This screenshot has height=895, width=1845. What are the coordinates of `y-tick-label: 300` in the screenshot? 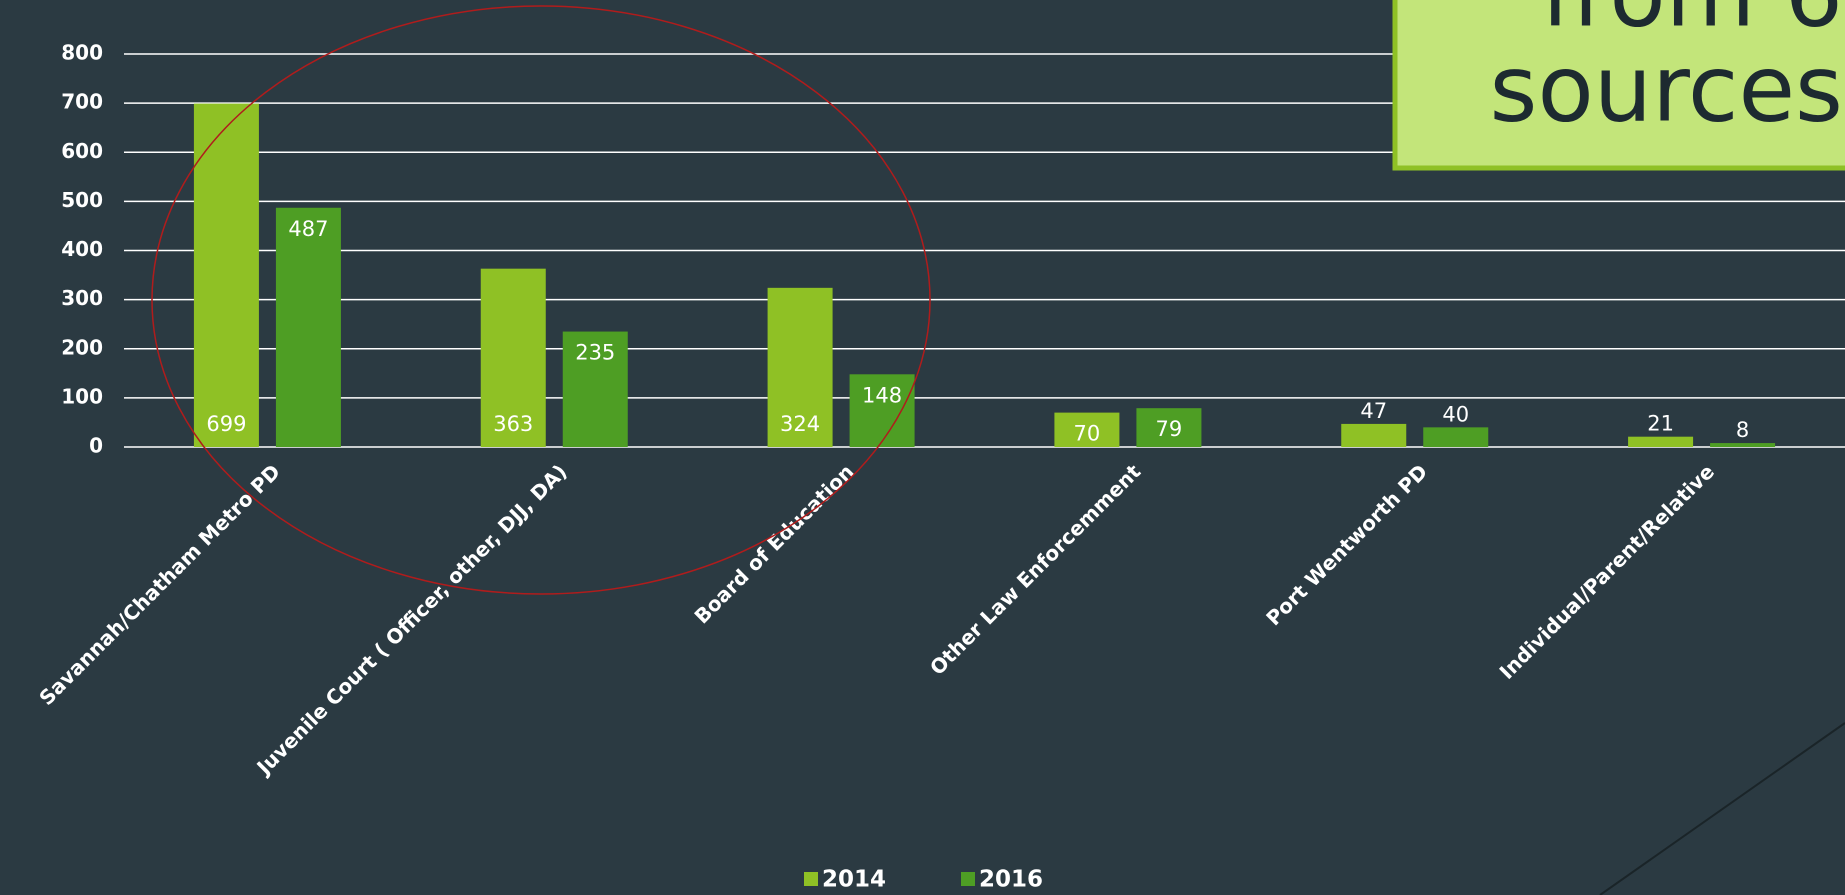 It's located at (82, 298).